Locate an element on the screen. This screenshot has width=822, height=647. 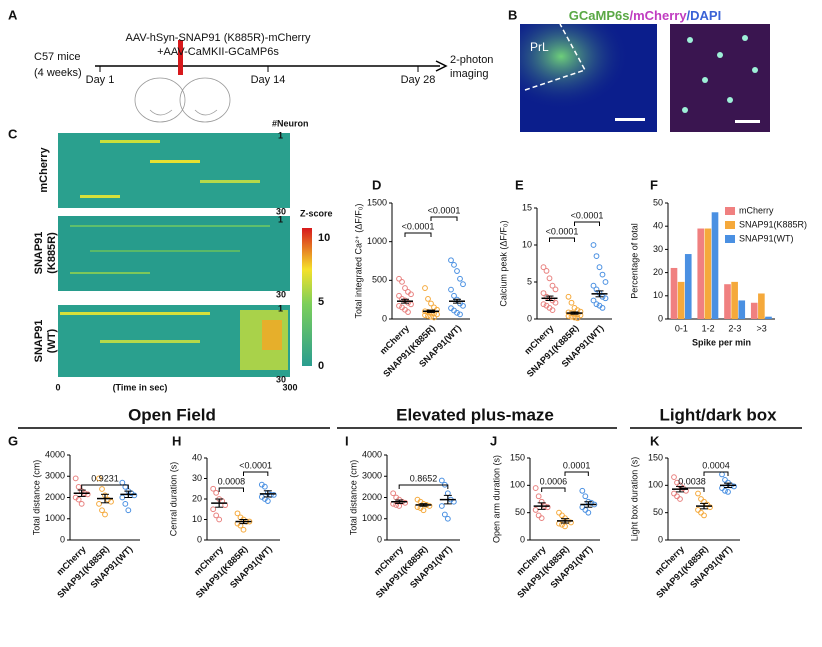
panel-letter: A is located at coordinates (13, 14).